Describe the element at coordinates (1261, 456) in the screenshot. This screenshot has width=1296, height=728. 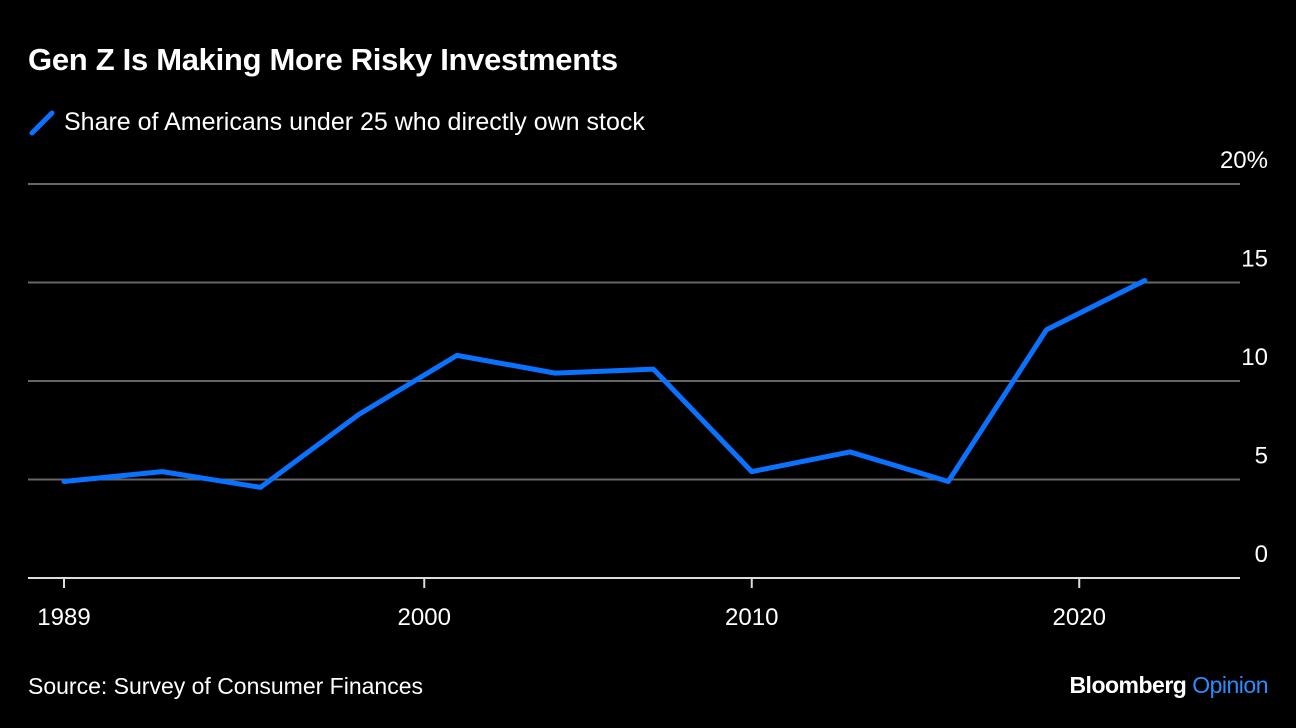
I see `y-tick-label: 5` at that location.